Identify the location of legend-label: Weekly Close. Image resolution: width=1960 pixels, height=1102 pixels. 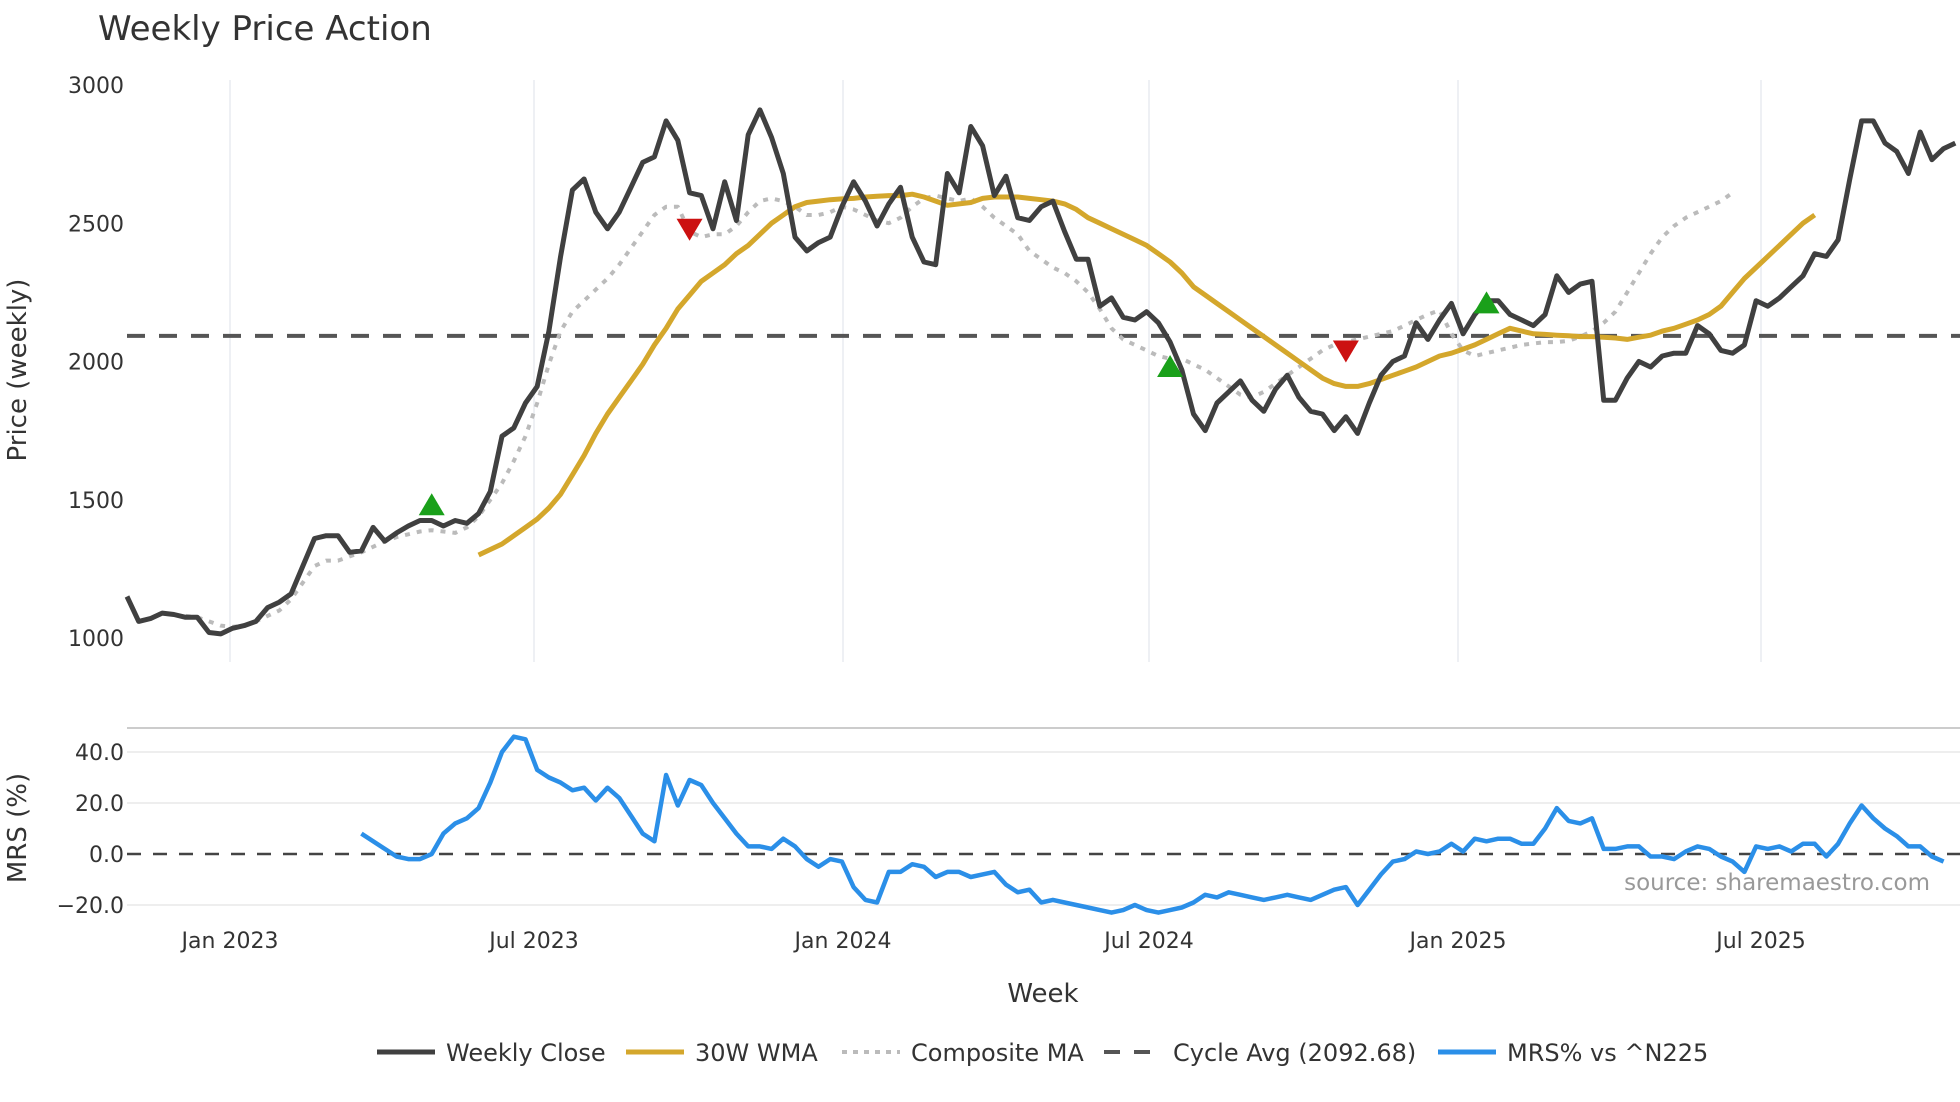
(526, 1053).